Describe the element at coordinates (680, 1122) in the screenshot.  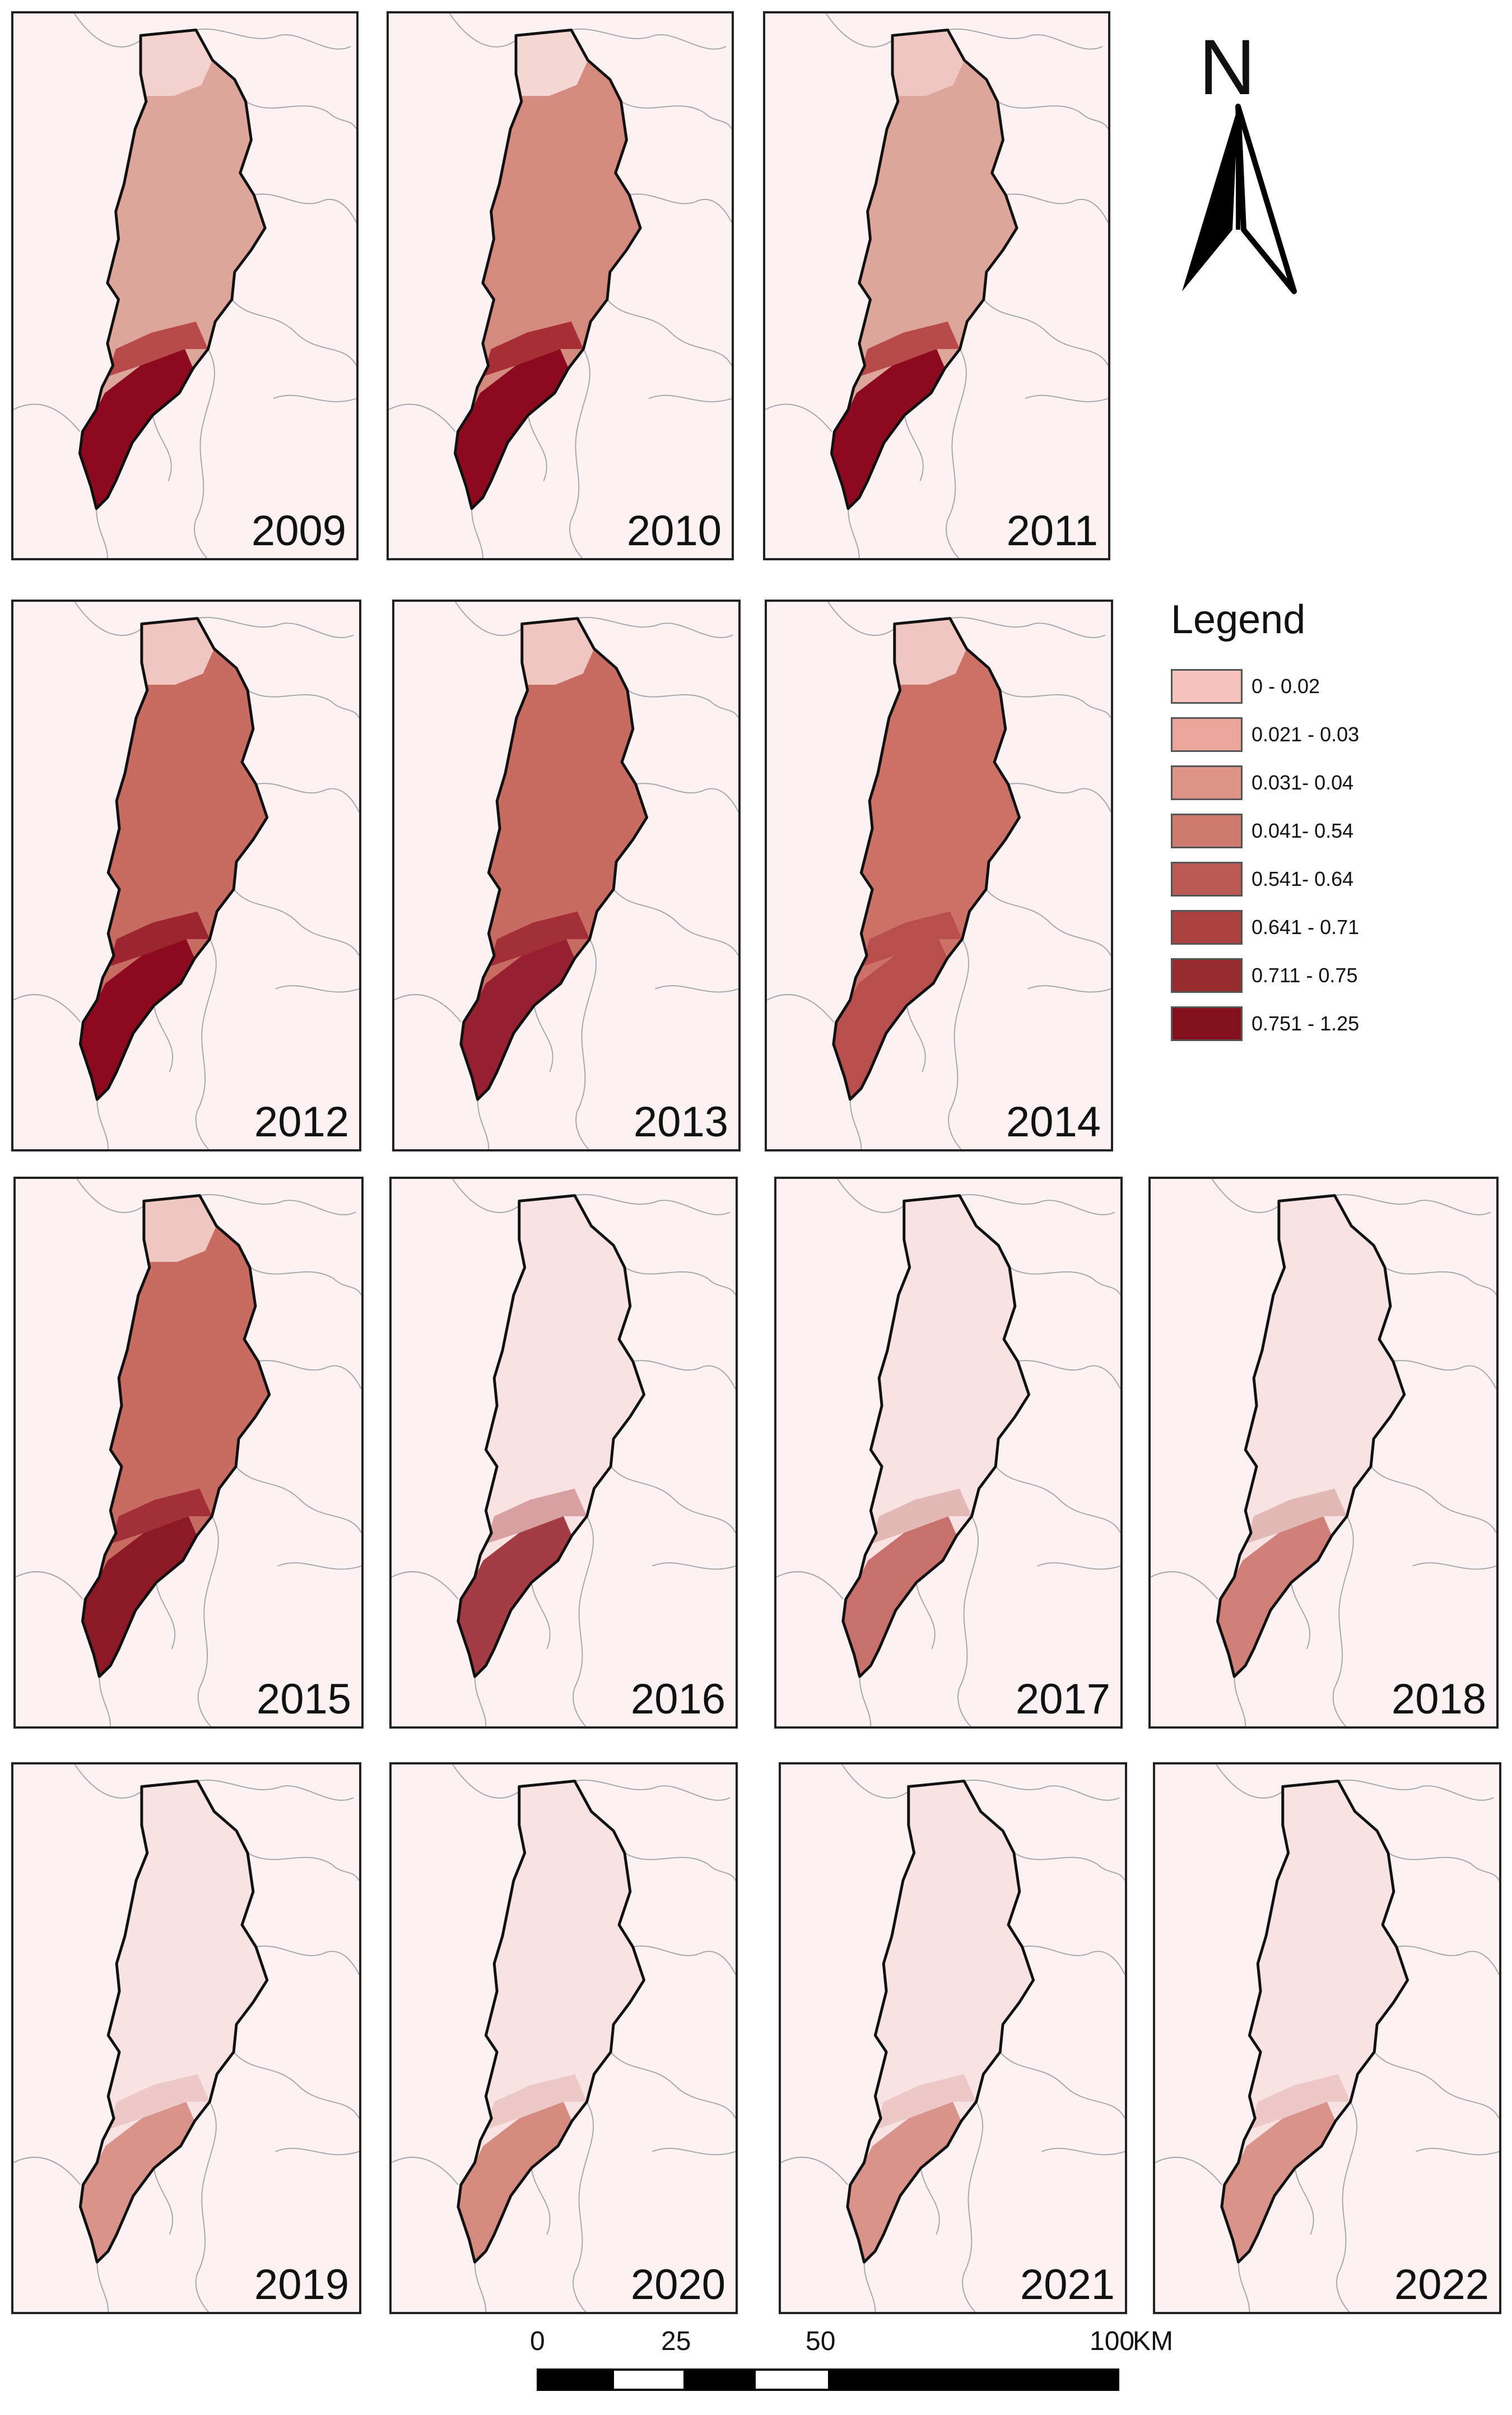
I see `year-label: 2013` at that location.